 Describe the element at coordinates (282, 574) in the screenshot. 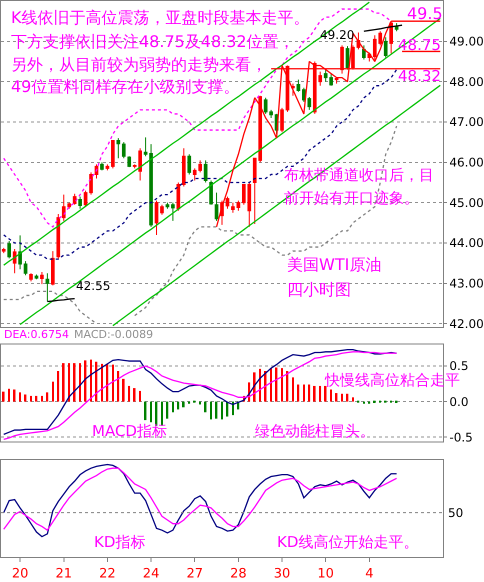

I see `x-tick-label: 30` at that location.